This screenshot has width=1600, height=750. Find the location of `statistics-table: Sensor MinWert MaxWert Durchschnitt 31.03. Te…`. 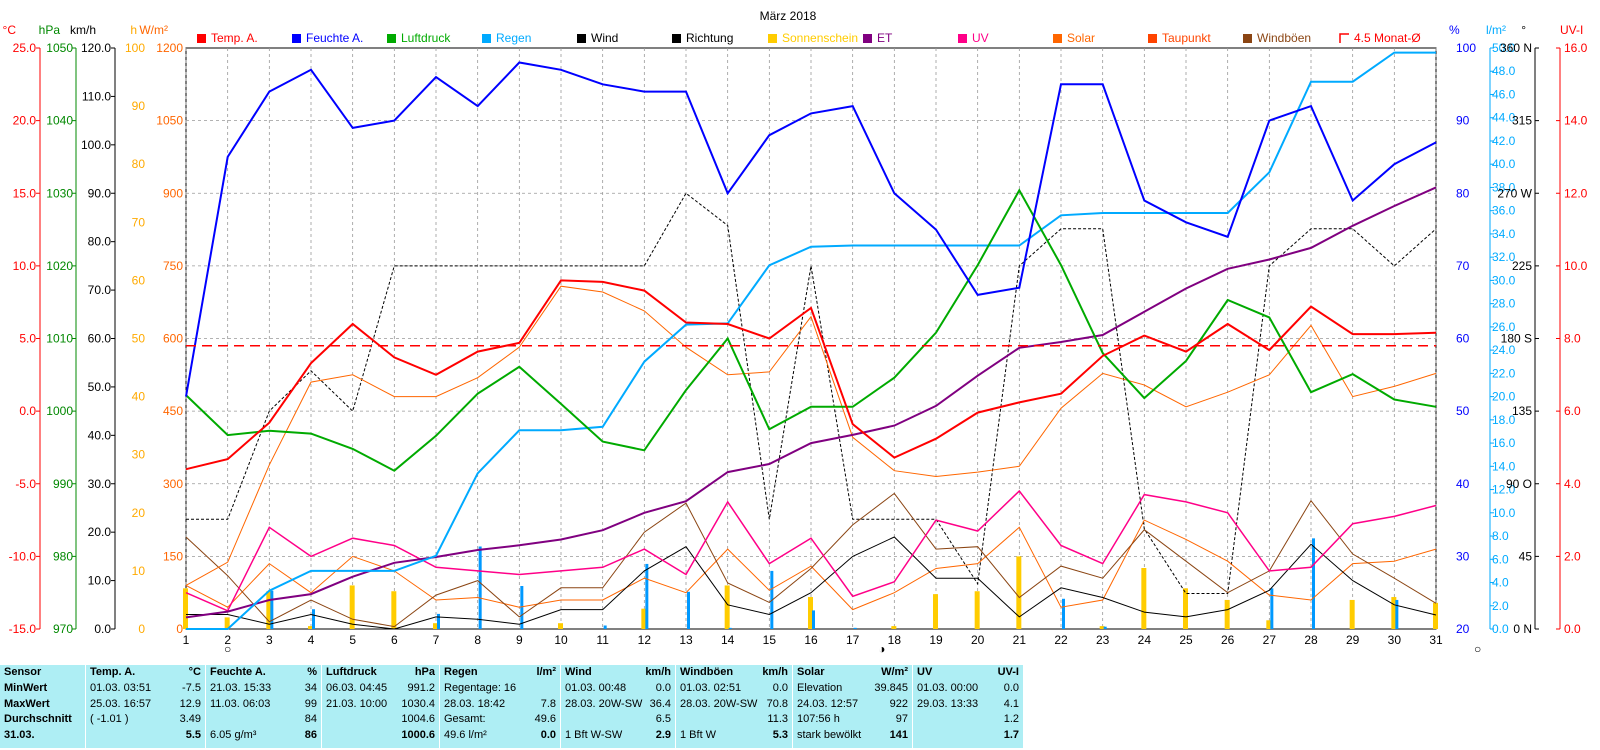

statistics-table: Sensor MinWert MaxWert Durchschnitt 31.03. Te… is located at coordinates (800, 702).